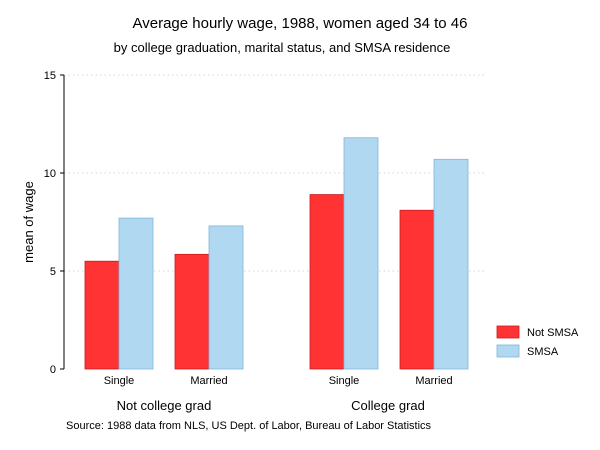 The width and height of the screenshot is (600, 450). I want to click on legend-label: Not SMSA, so click(553, 333).